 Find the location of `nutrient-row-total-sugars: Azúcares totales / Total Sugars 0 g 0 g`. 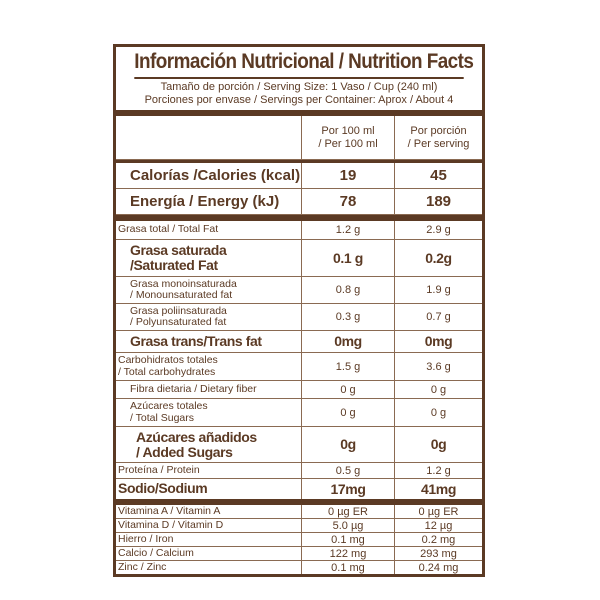

nutrient-row-total-sugars: Azúcares totales / Total Sugars 0 g 0 g is located at coordinates (299, 413).